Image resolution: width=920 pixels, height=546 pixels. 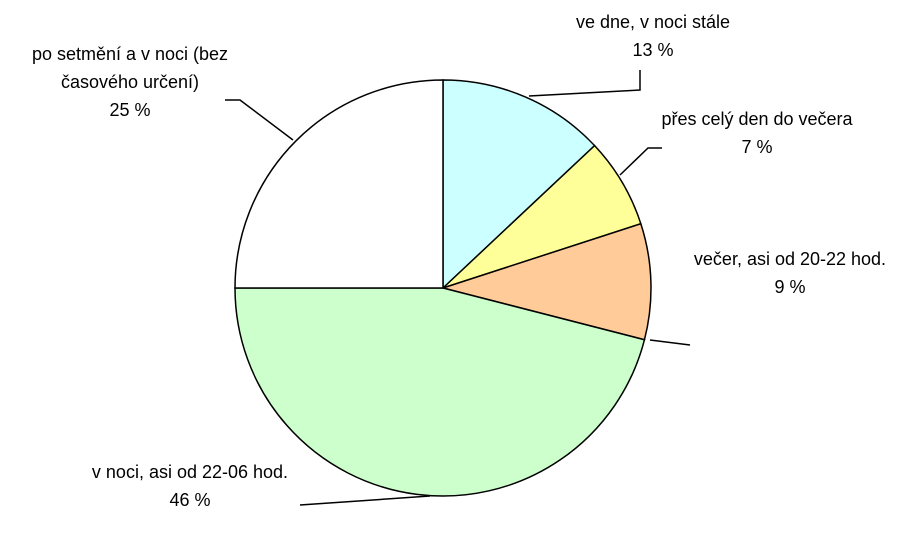 What do you see at coordinates (757, 119) in the screenshot?
I see `category-label: přes celý den do večera` at bounding box center [757, 119].